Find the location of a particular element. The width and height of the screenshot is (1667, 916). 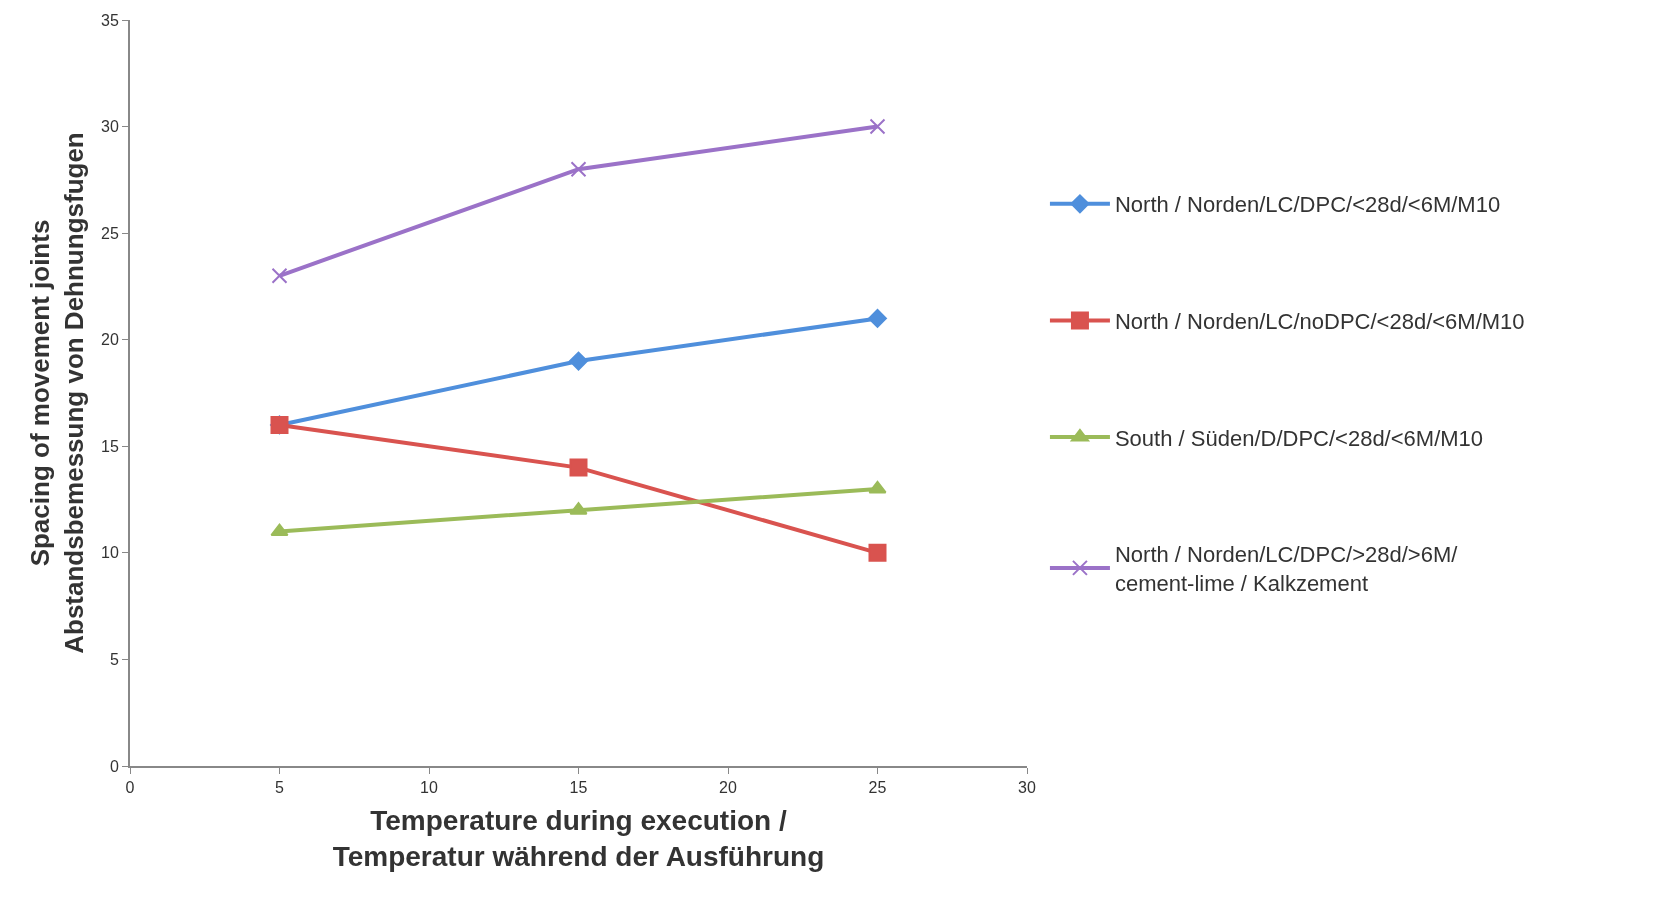

y-tick-label: 35 is located at coordinates (110, 20).